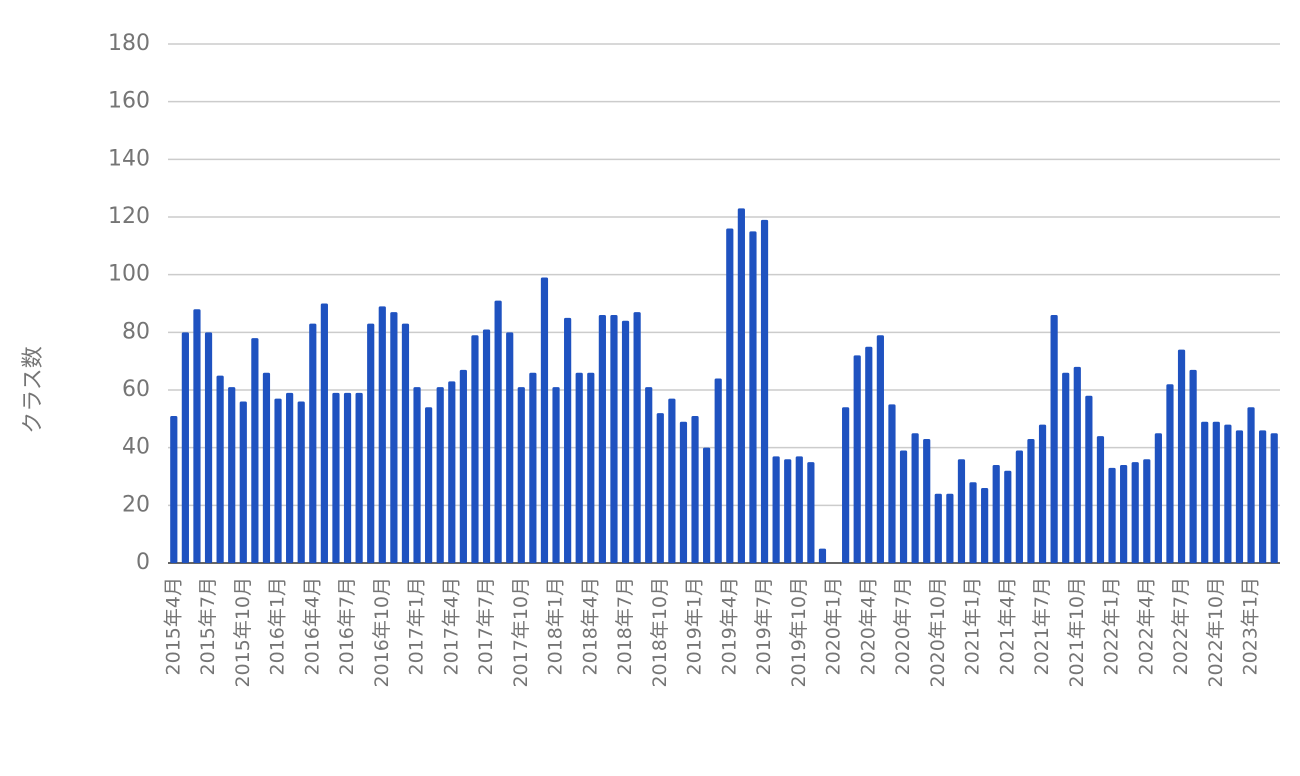  Describe the element at coordinates (556, 626) in the screenshot. I see `x-tick-label: 2018年1月` at that location.